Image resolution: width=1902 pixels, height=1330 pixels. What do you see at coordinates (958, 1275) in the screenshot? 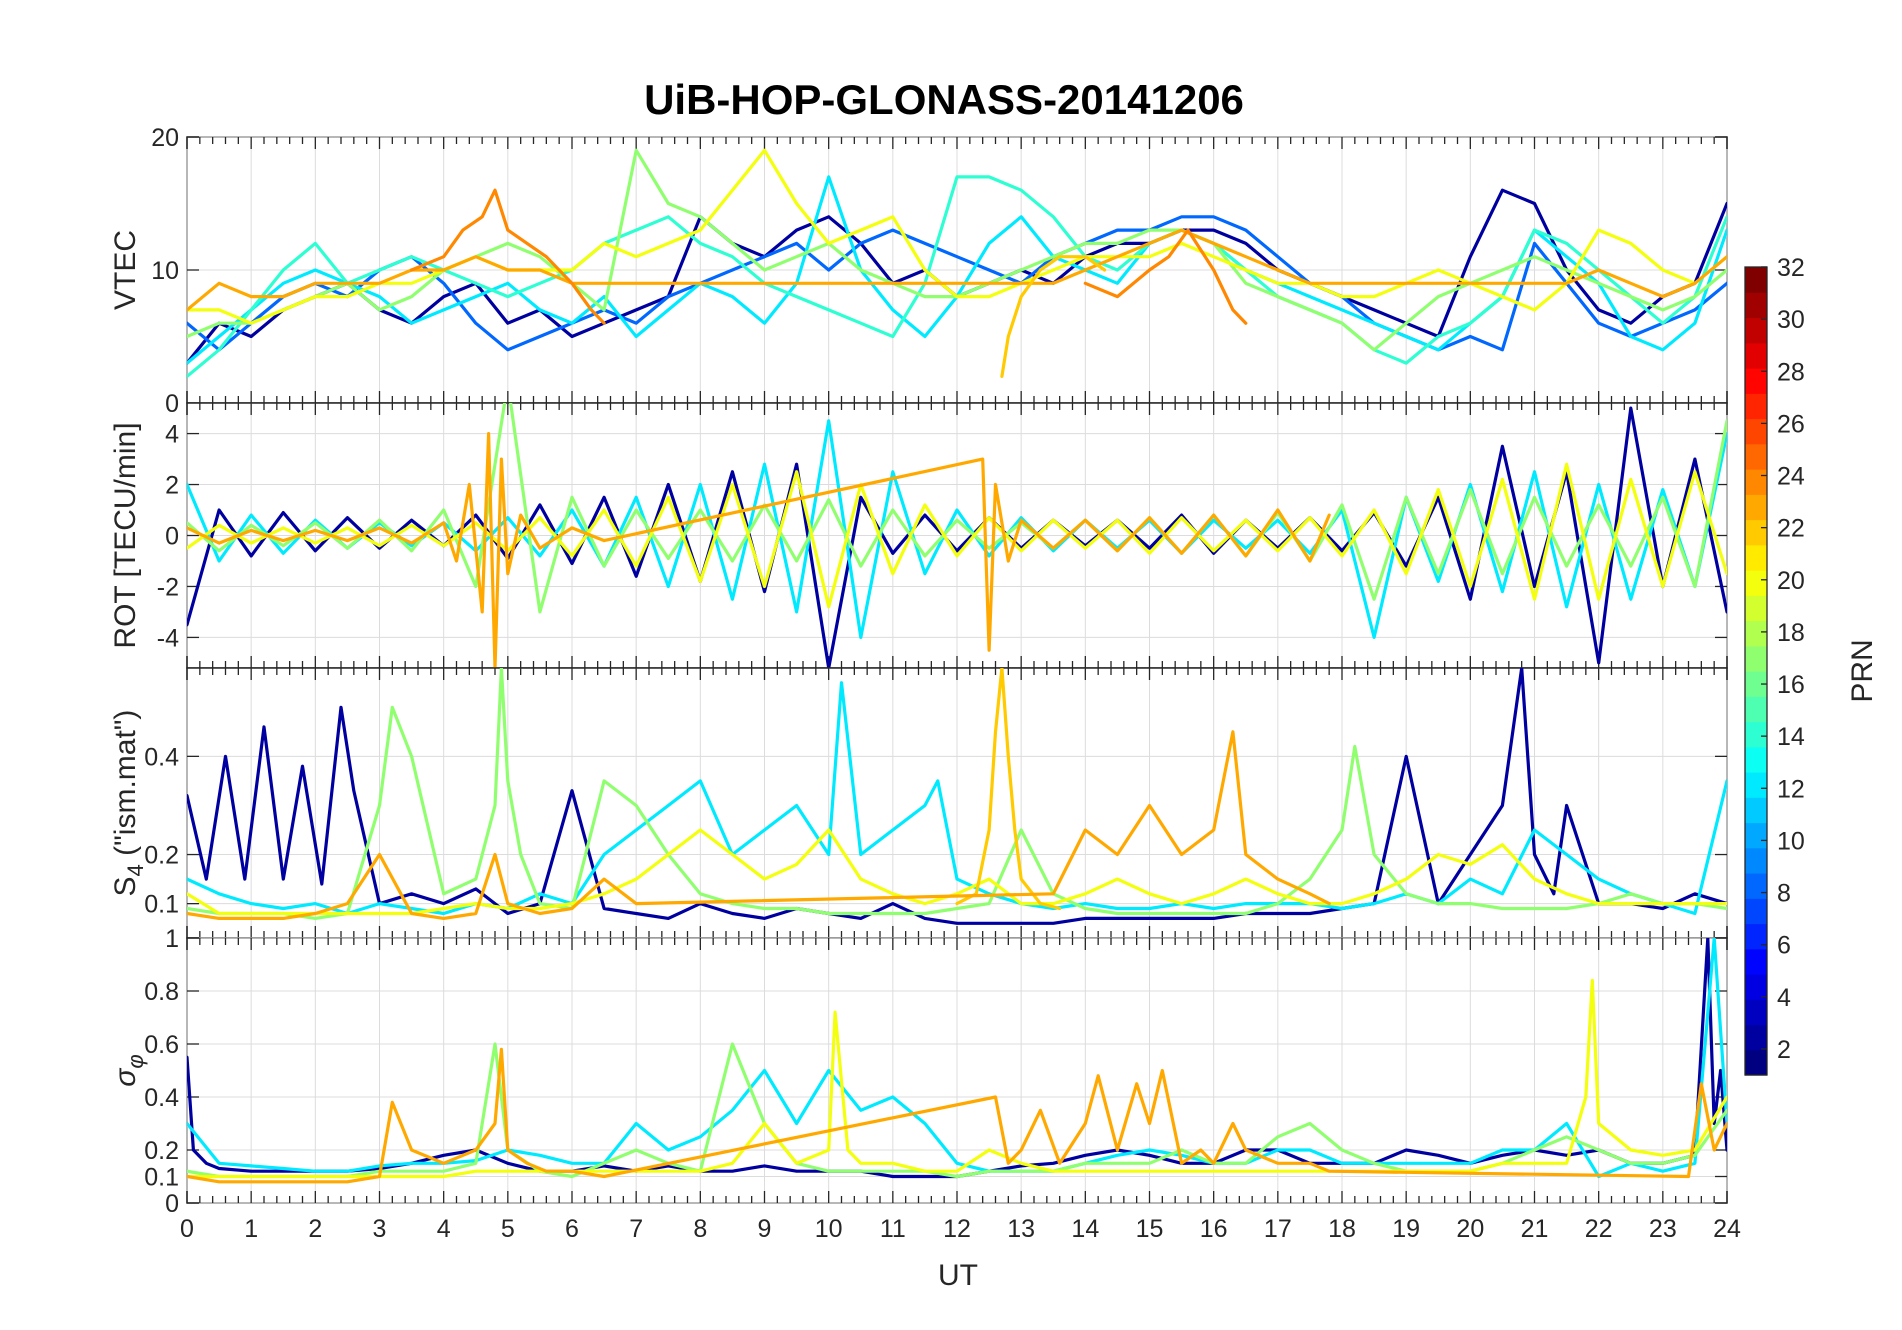
I see `x-axis-label: UT` at bounding box center [958, 1275].